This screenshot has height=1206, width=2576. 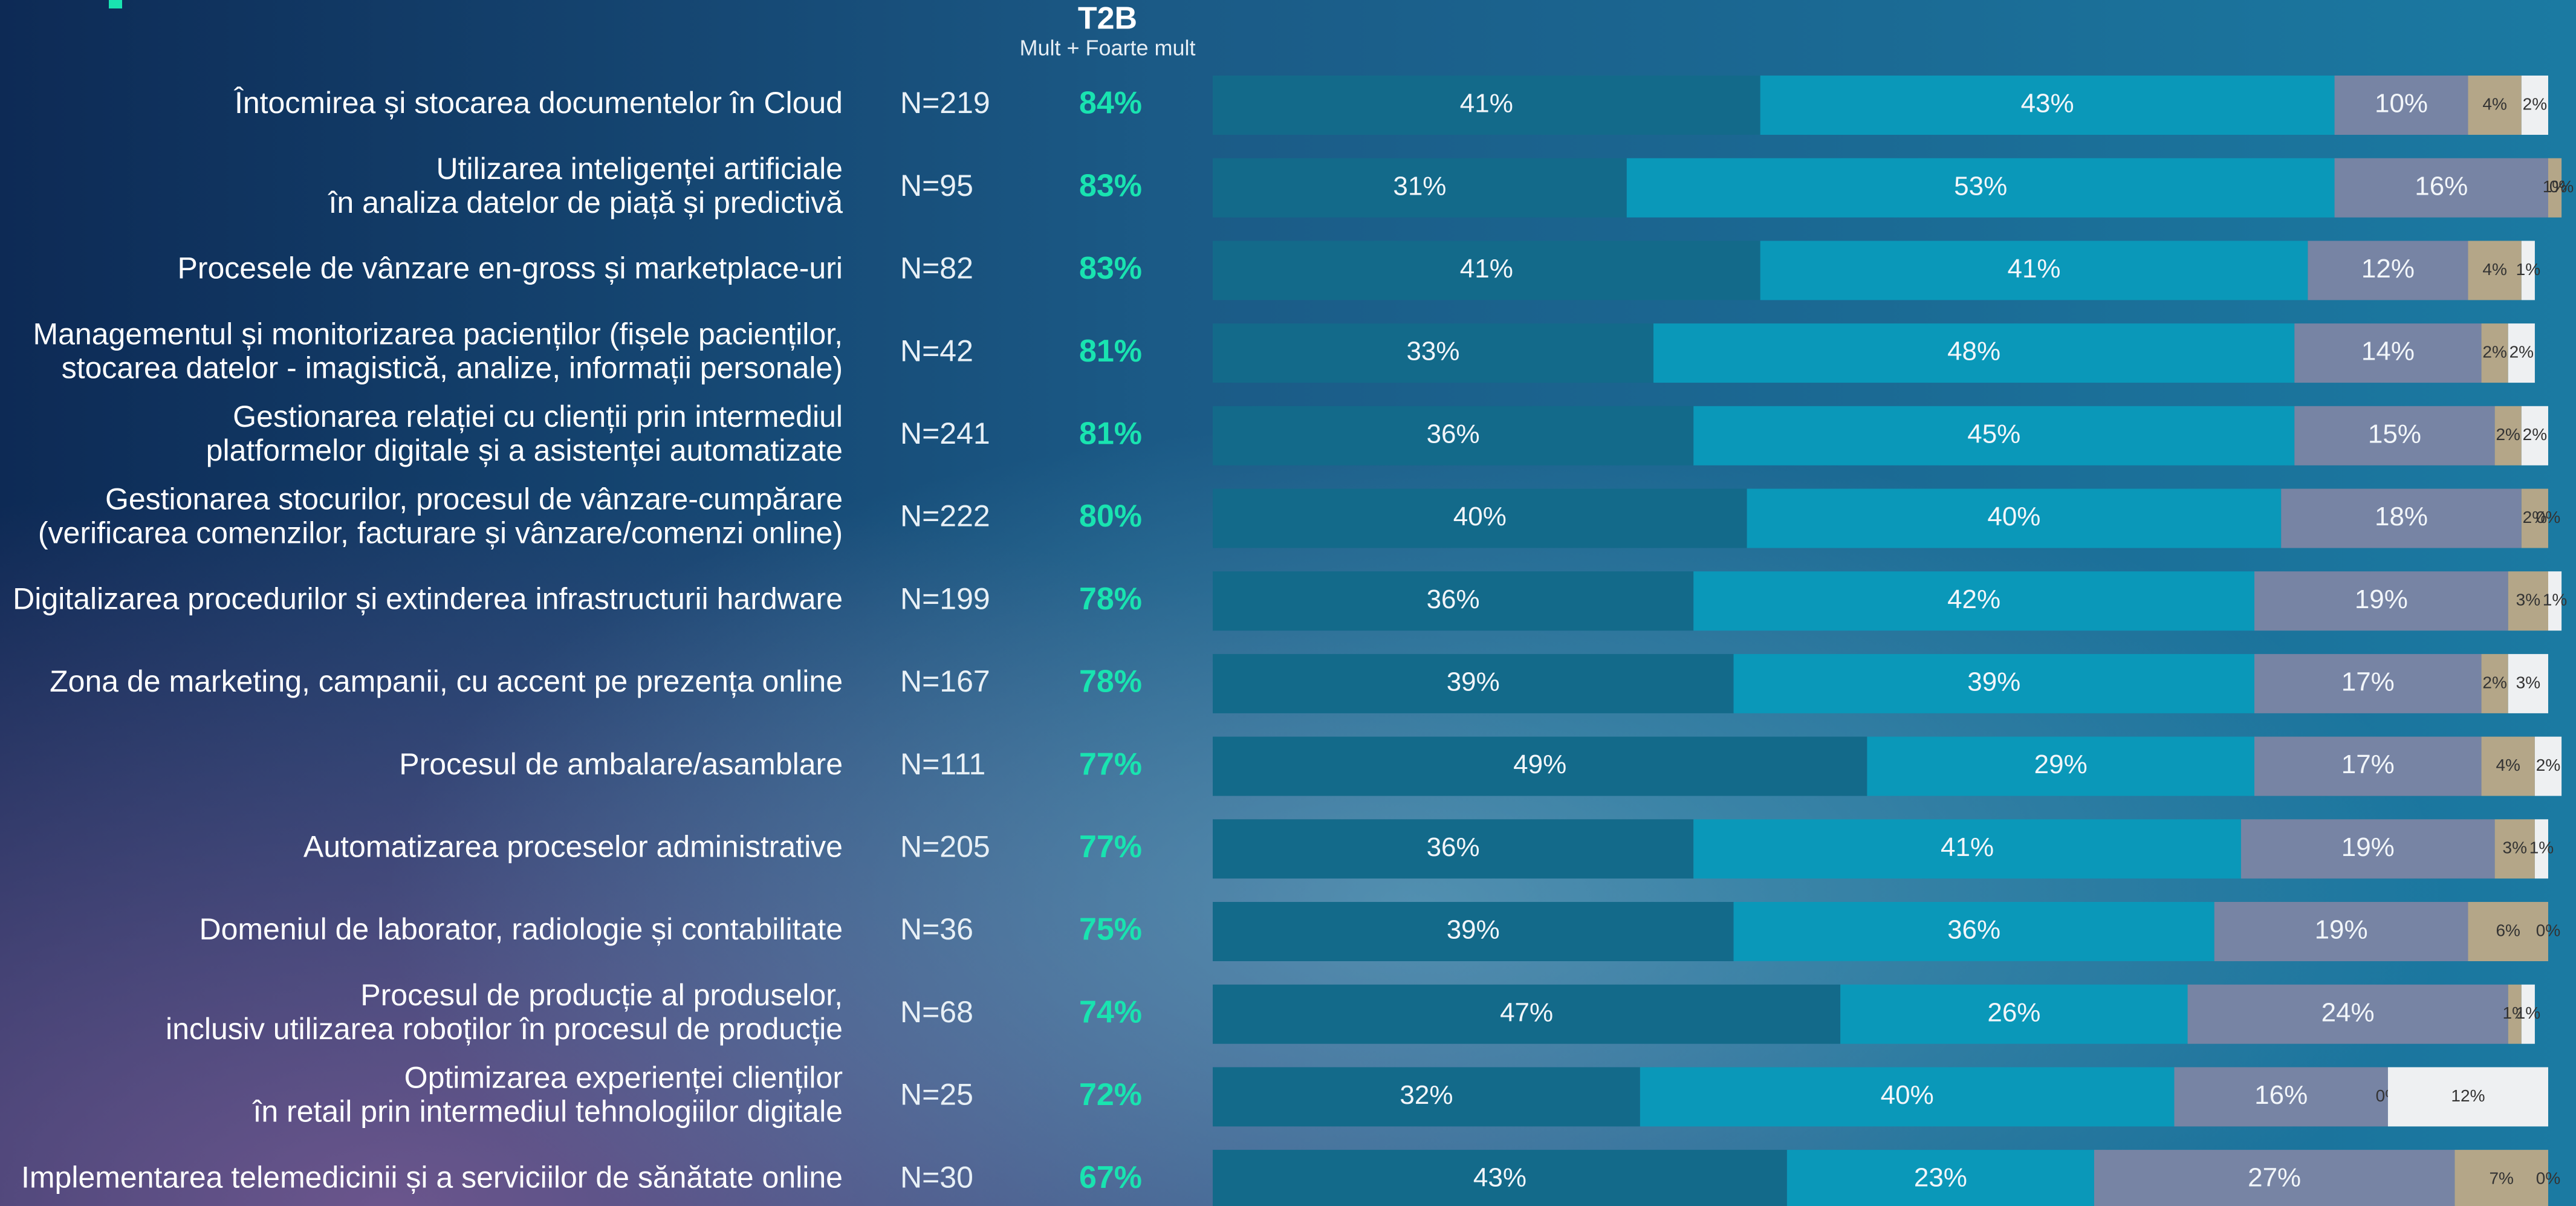 What do you see at coordinates (1432, 352) in the screenshot?
I see `segment-label: 33%` at bounding box center [1432, 352].